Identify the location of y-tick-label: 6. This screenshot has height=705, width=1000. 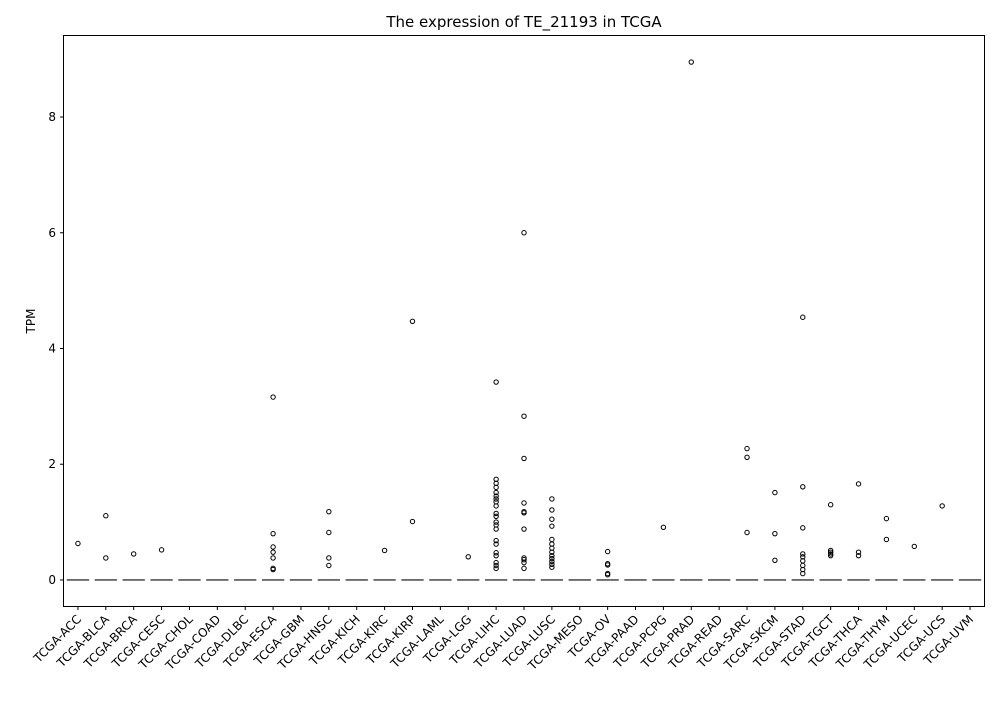
(52, 233).